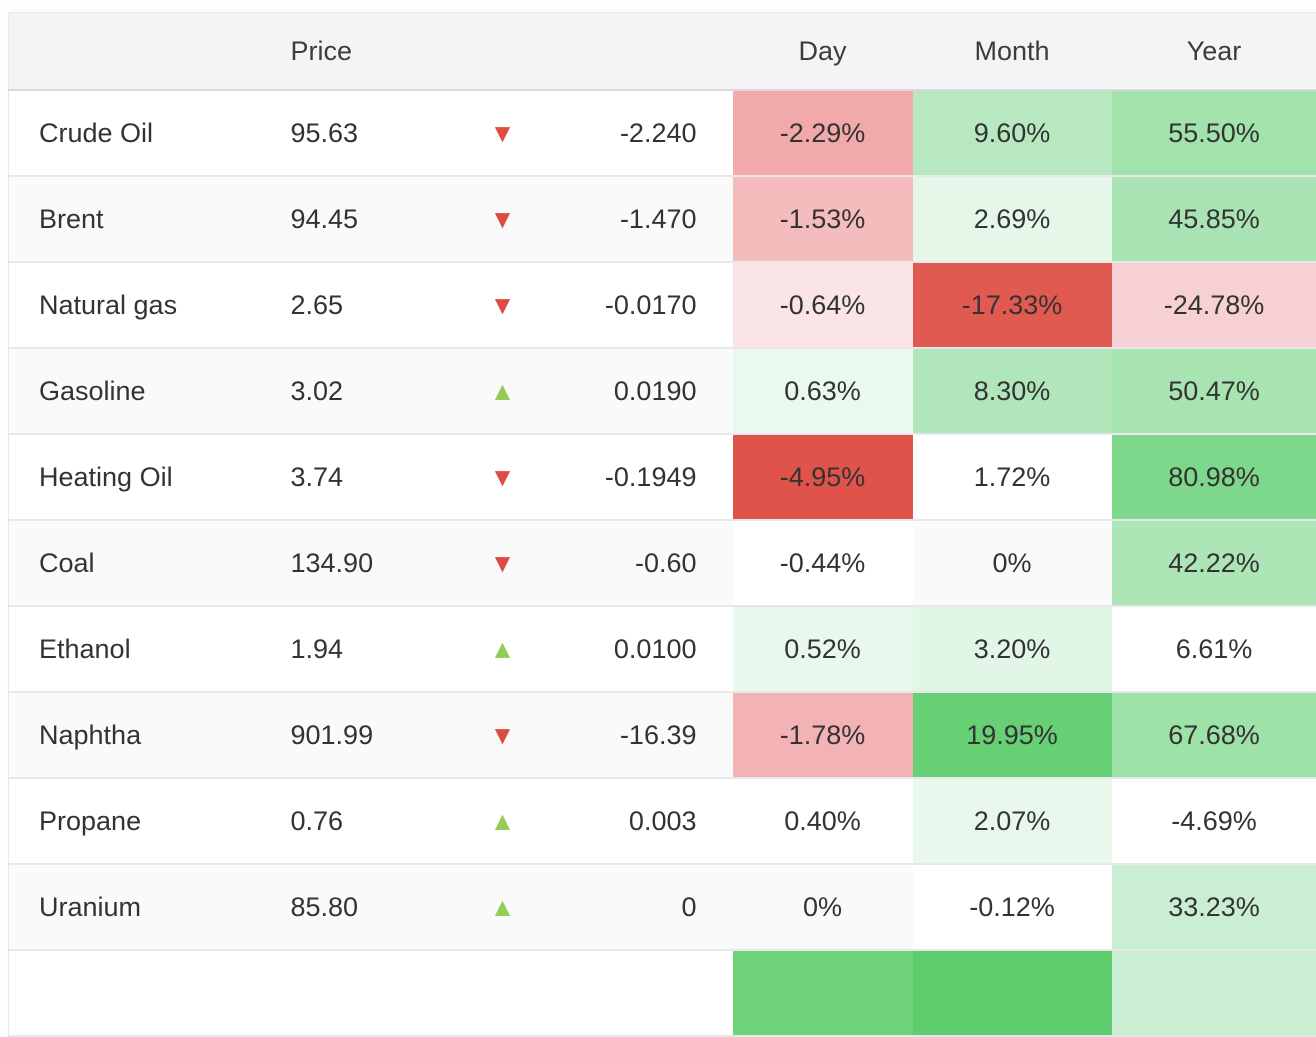 The width and height of the screenshot is (1316, 1037). Describe the element at coordinates (823, 305) in the screenshot. I see `day-change-cell: -0.64%` at that location.